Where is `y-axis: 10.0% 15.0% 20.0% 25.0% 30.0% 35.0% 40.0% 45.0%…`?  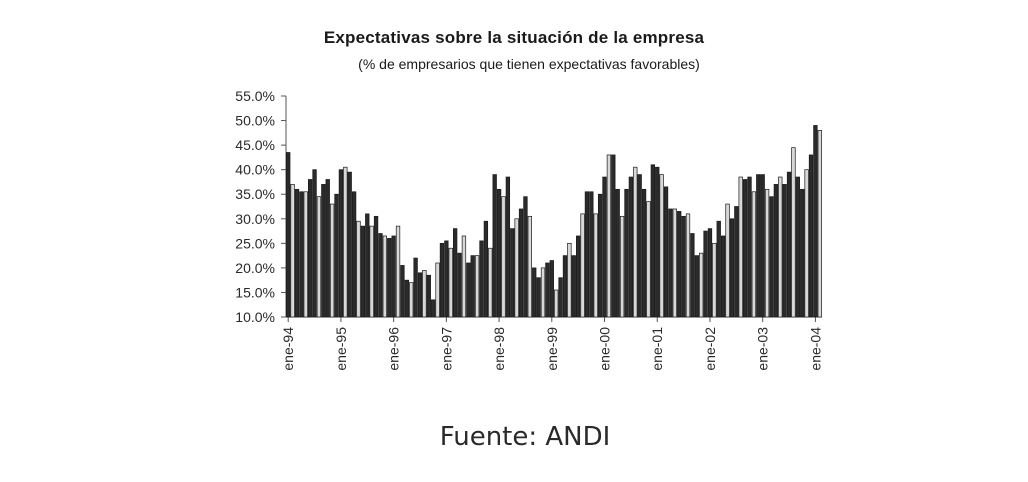
y-axis: 10.0% 15.0% 20.0% 25.0% 30.0% 35.0% 40.0% 45.0%… is located at coordinates (261, 206).